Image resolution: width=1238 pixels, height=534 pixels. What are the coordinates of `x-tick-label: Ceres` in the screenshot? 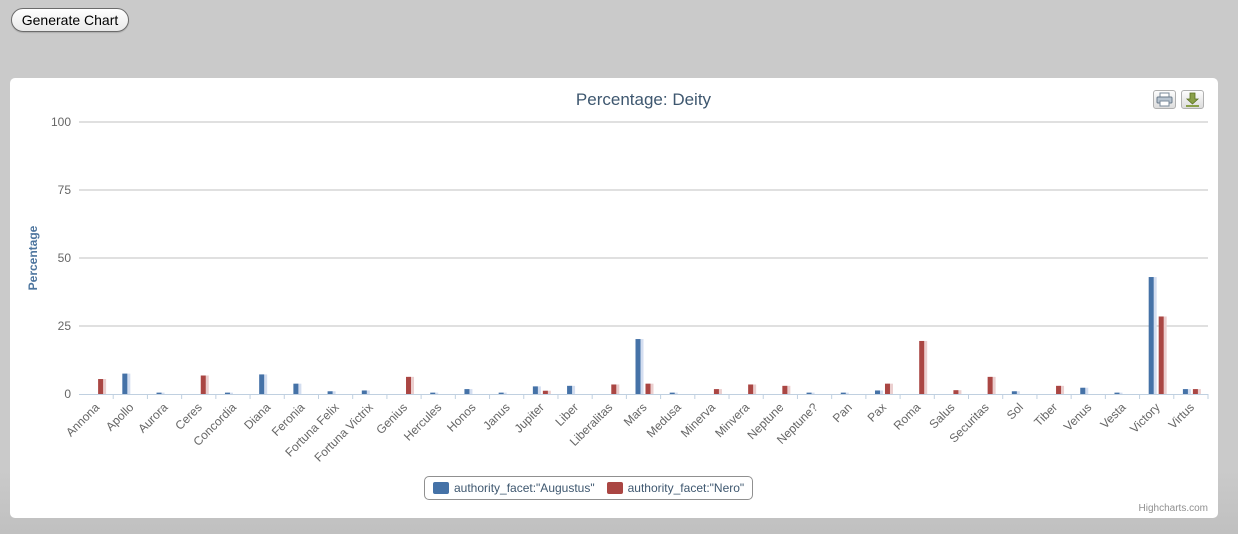 It's located at (188, 416).